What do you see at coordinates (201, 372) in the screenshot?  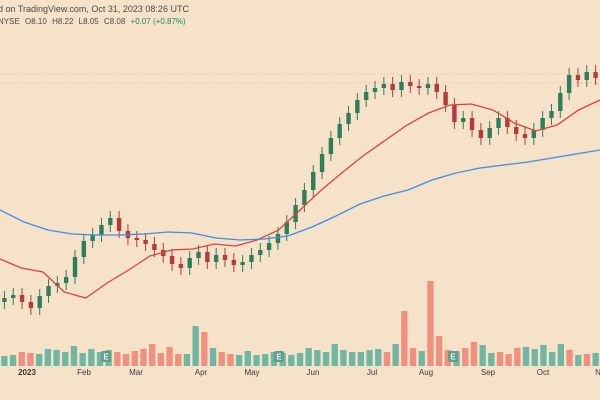 I see `x-label-apr: Apr` at bounding box center [201, 372].